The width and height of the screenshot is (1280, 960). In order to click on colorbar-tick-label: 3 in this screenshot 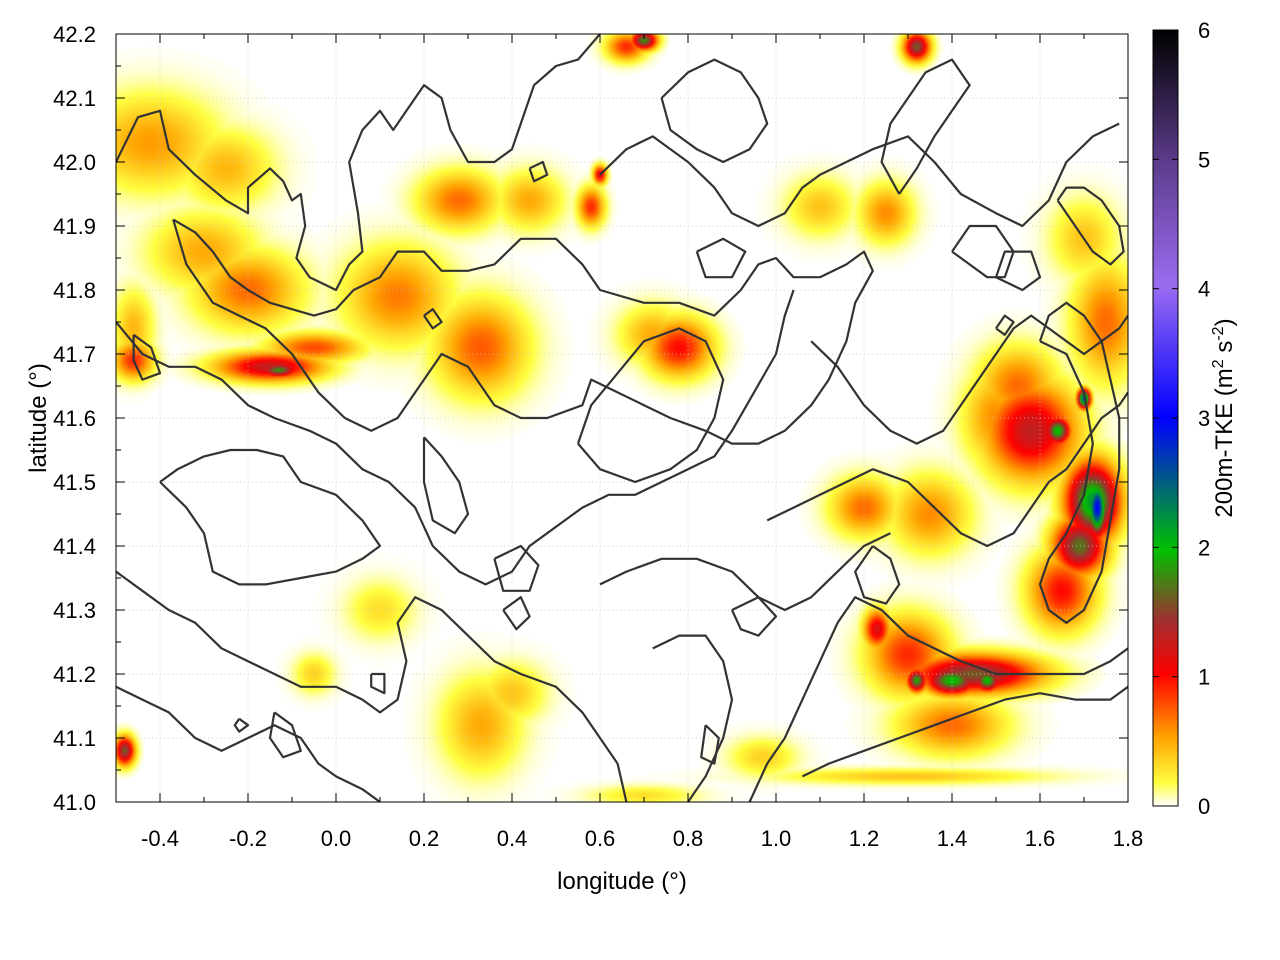, I will do `click(1204, 418)`.